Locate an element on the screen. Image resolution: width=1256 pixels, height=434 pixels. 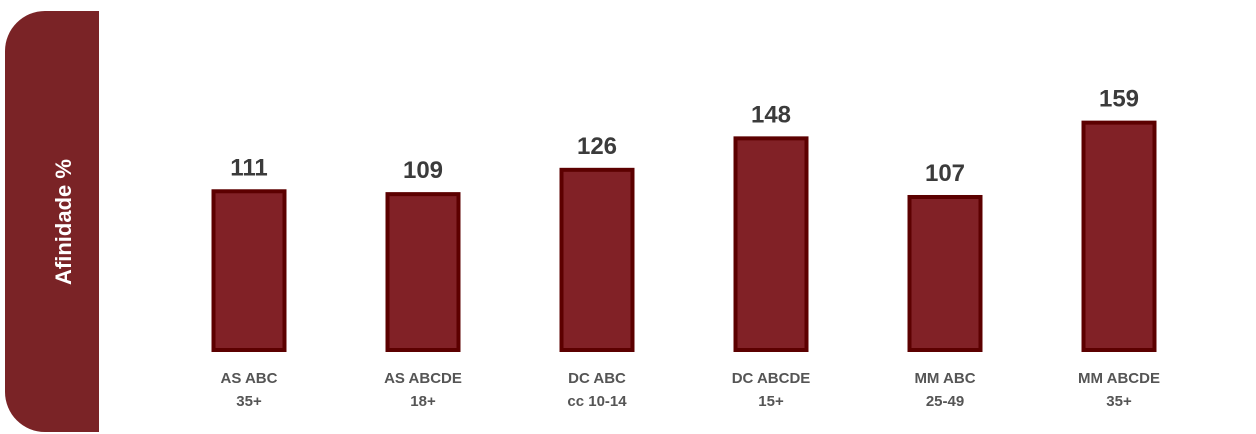
category-label-1-line-0: AS ABCDE is located at coordinates (423, 378).